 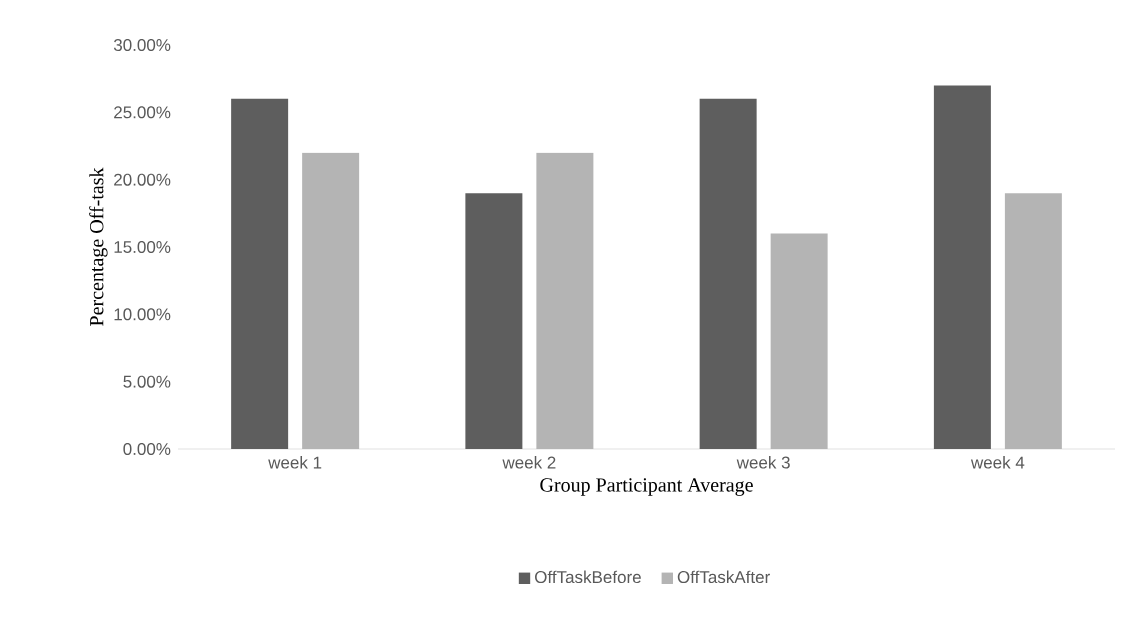 What do you see at coordinates (295, 462) in the screenshot?
I see `x-tick-label: week 1` at bounding box center [295, 462].